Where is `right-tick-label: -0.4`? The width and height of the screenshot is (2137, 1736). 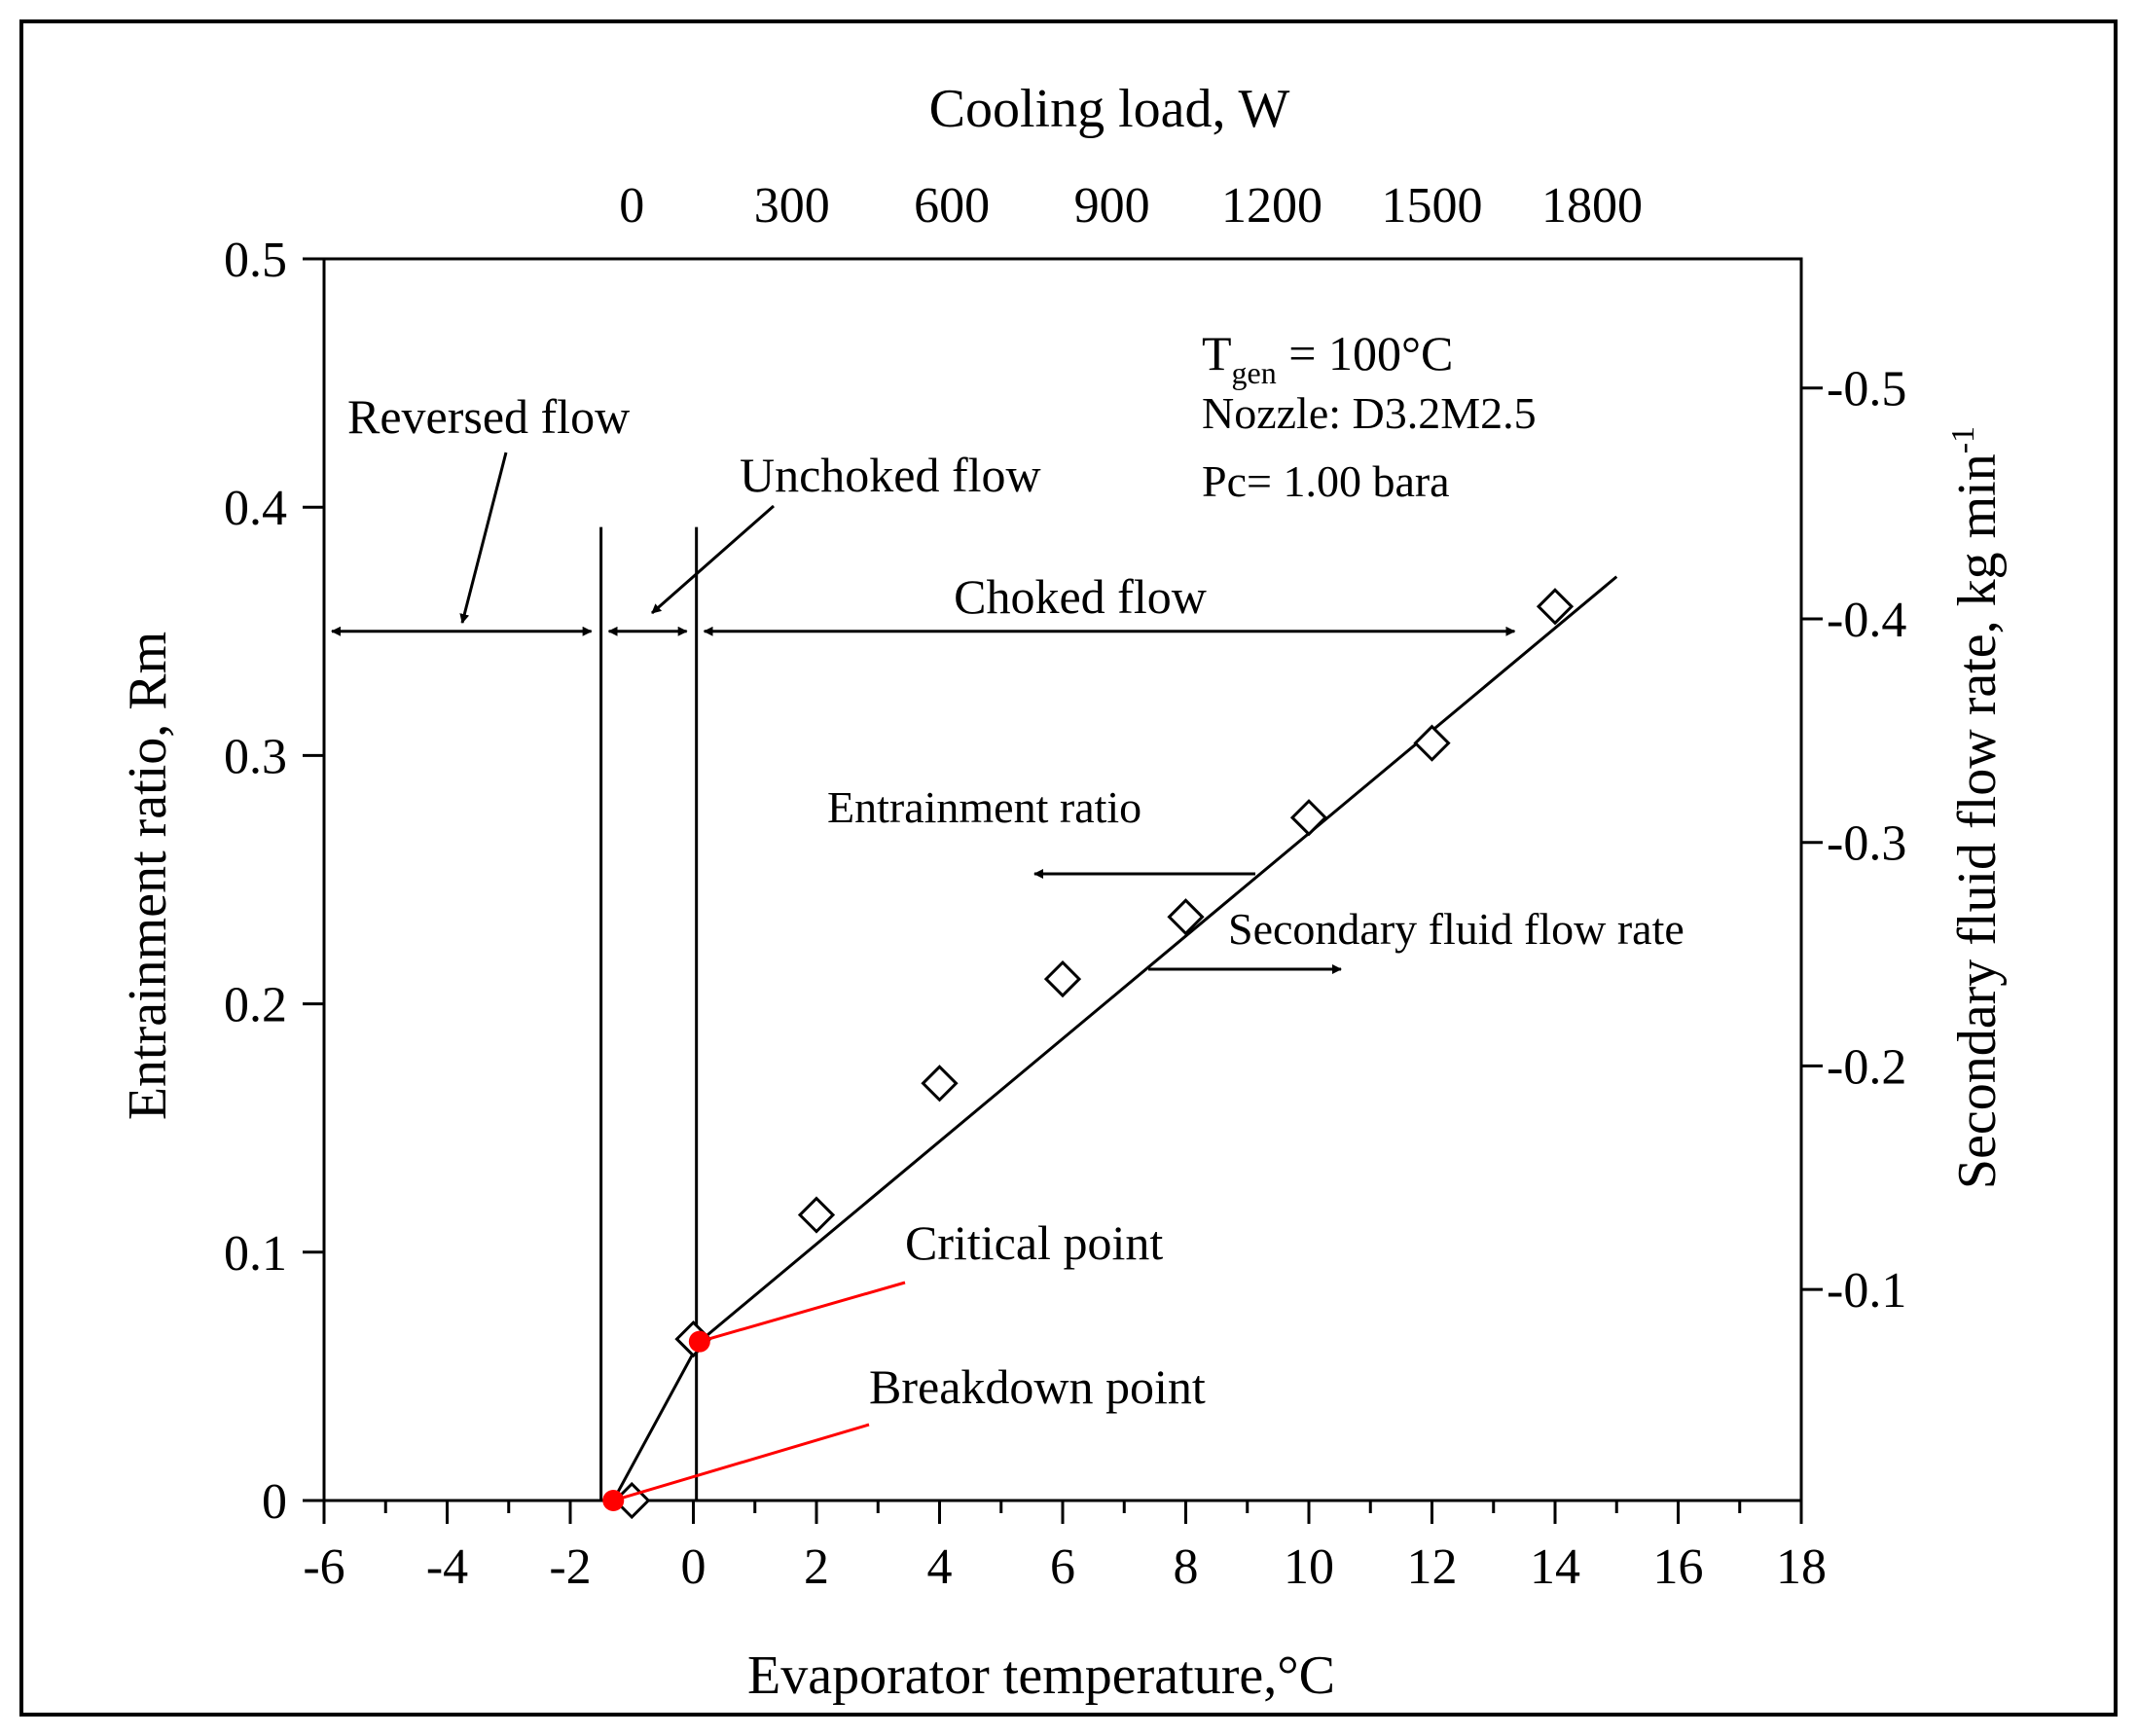
right-tick-label: -0.4 is located at coordinates (1866, 621).